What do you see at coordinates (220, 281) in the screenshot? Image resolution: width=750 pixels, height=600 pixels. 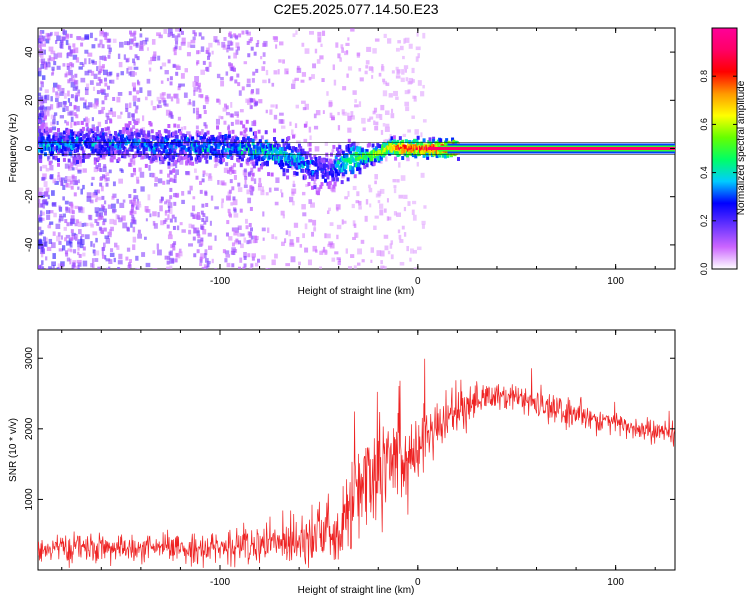 I see `heatmap-x-tick-label: -100` at bounding box center [220, 281].